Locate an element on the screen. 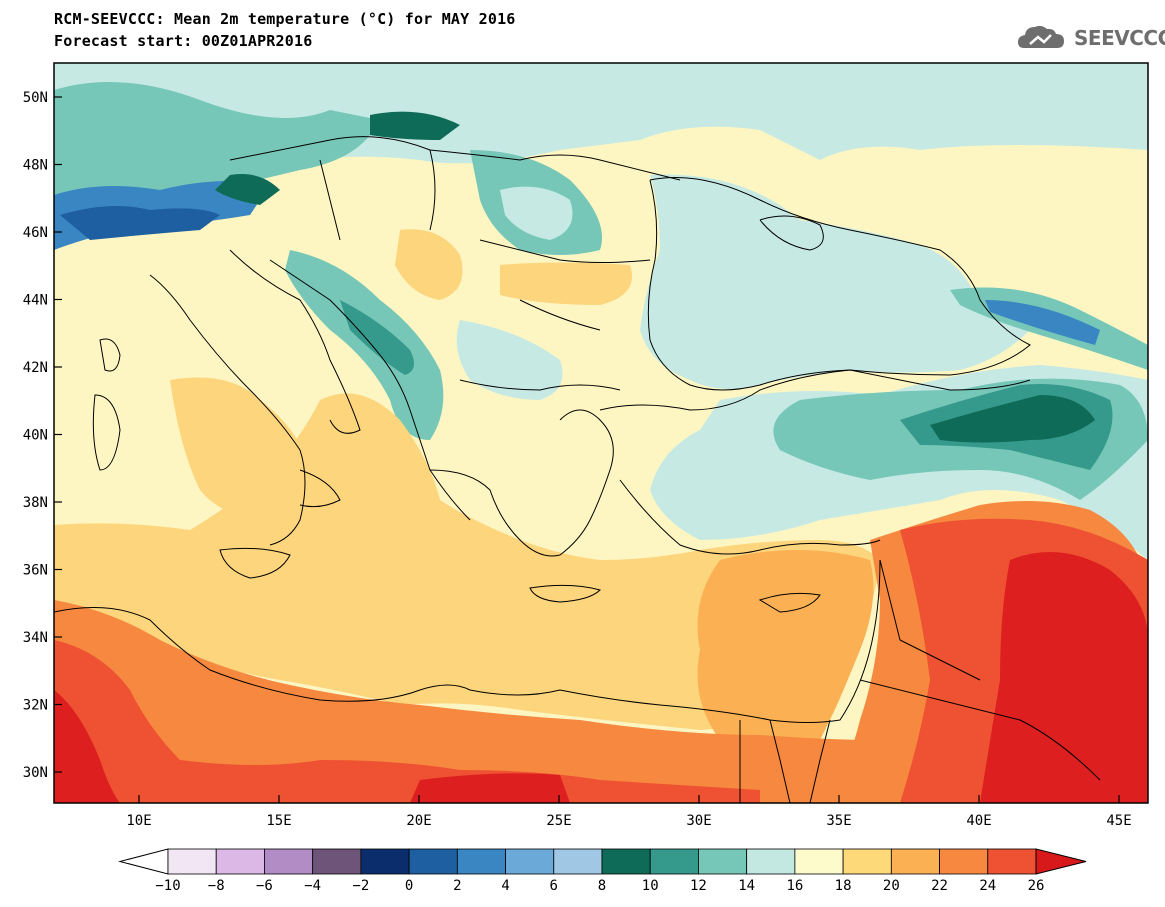  black-sea-zone is located at coordinates (835, 281).